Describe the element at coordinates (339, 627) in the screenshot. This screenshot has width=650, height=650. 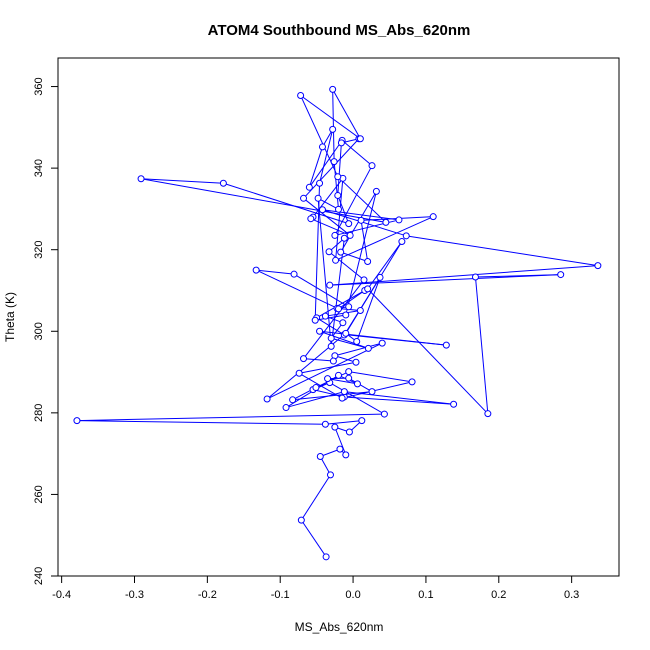
I see `x-axis-label: MS_Abs_620nm` at that location.